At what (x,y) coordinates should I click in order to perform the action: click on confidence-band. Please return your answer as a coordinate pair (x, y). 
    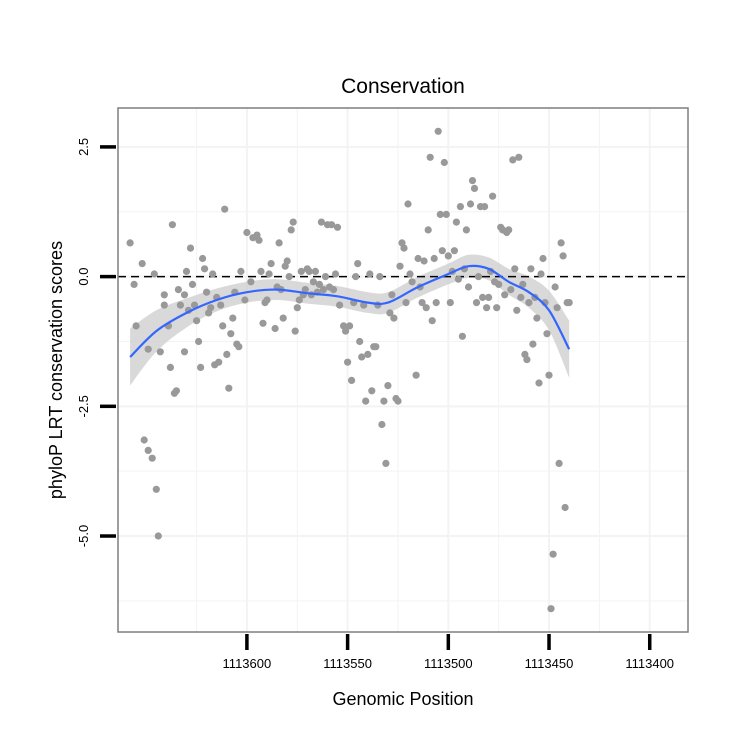
    Looking at the image, I should click on (350, 320).